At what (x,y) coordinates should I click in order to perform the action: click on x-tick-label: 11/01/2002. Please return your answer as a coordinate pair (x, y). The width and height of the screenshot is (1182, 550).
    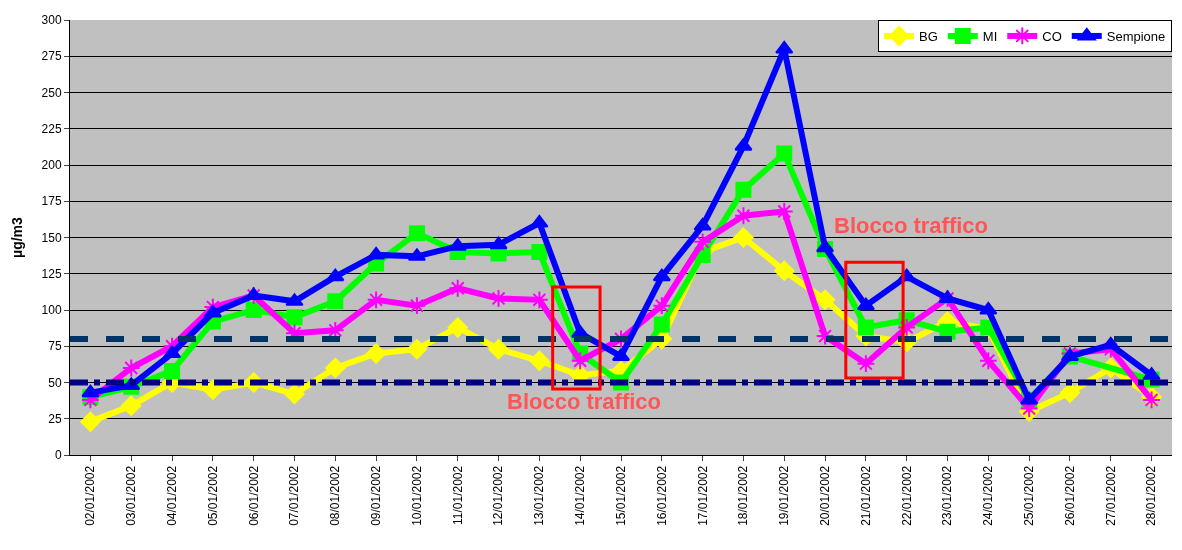
    Looking at the image, I should click on (457, 495).